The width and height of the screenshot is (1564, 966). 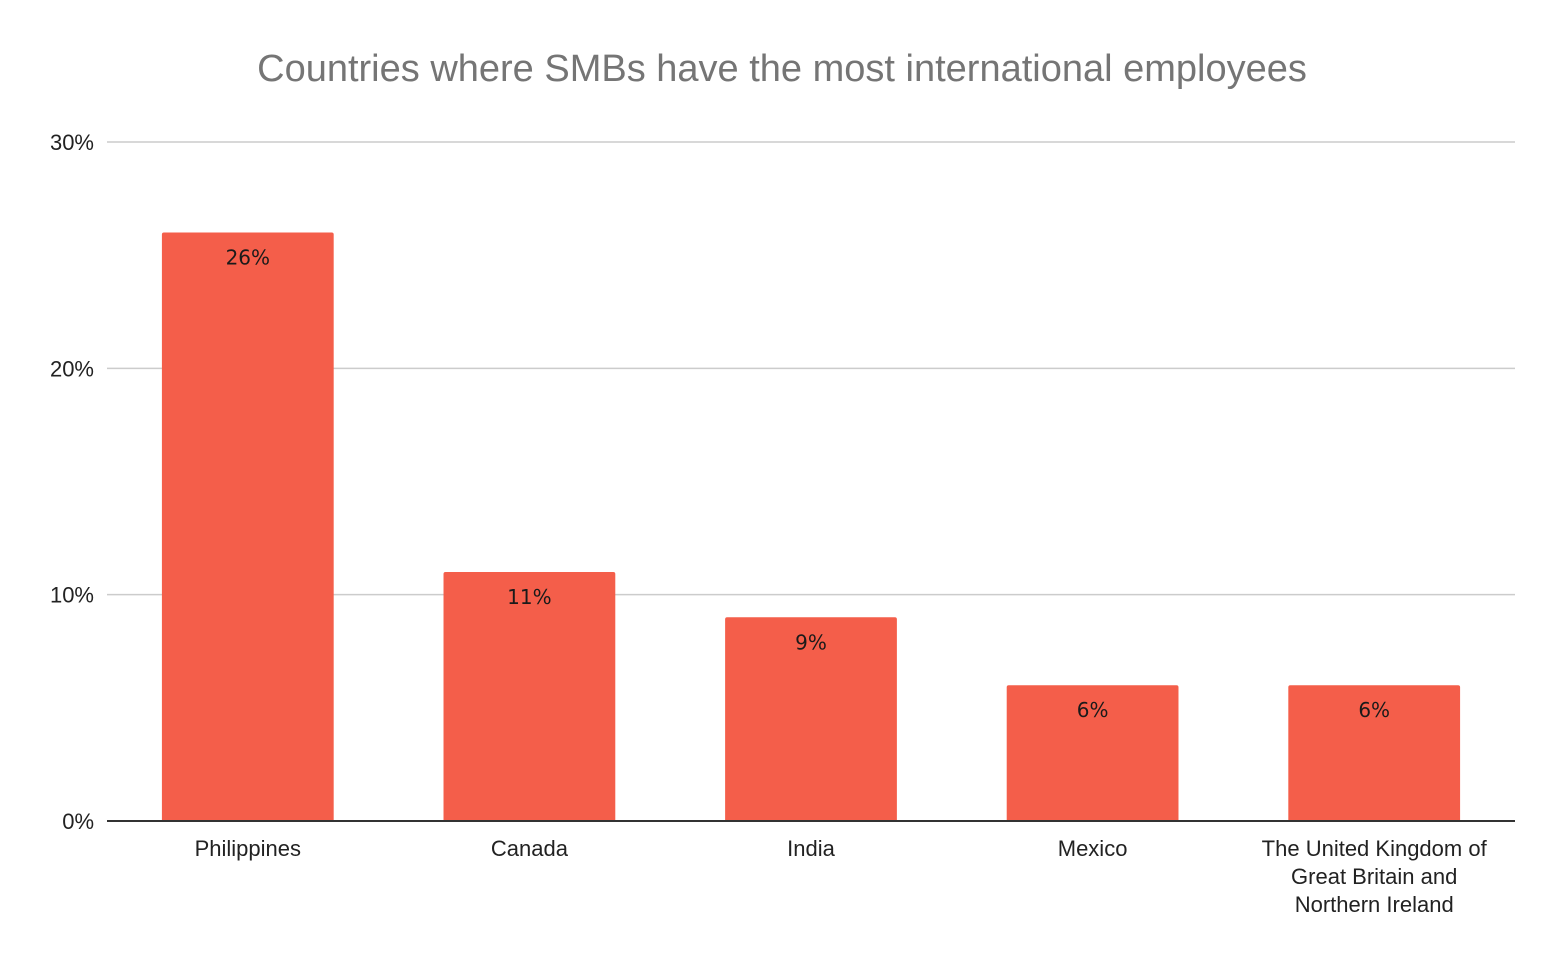 I want to click on data-label: 26%, so click(x=248, y=258).